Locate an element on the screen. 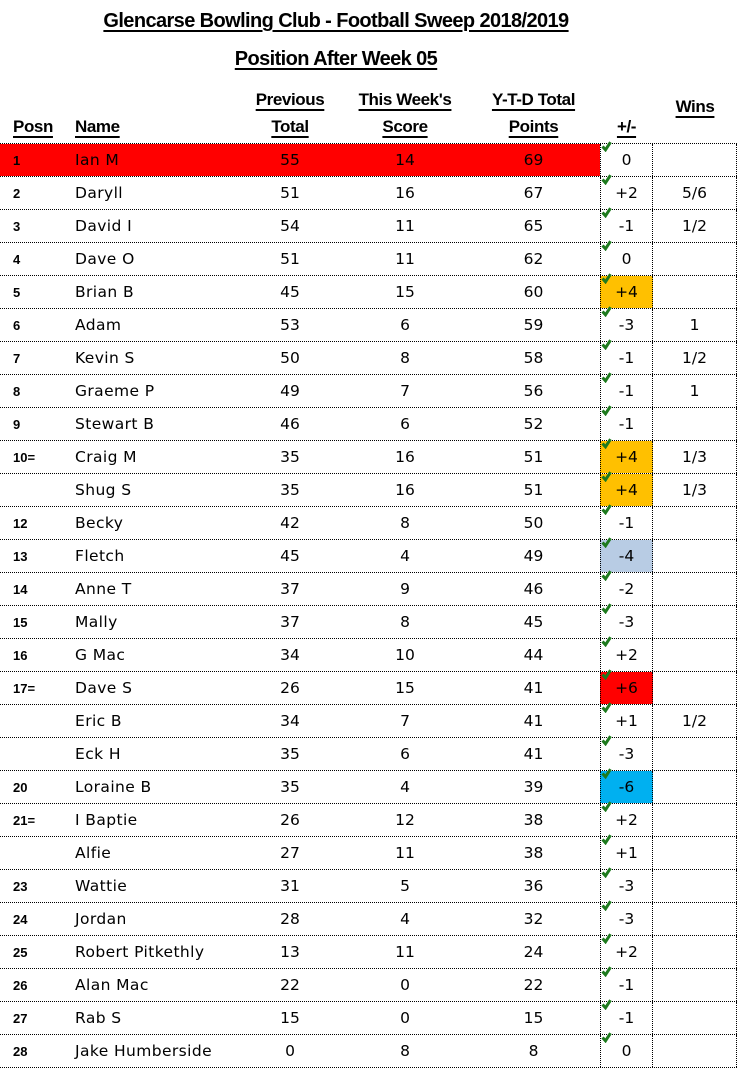  previous-total-cell: 46 is located at coordinates (290, 424).